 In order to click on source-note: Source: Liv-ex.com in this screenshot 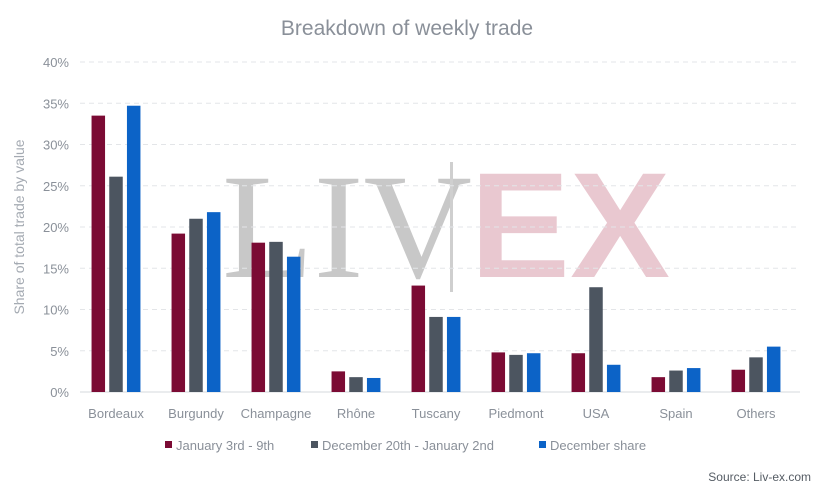, I will do `click(759, 477)`.